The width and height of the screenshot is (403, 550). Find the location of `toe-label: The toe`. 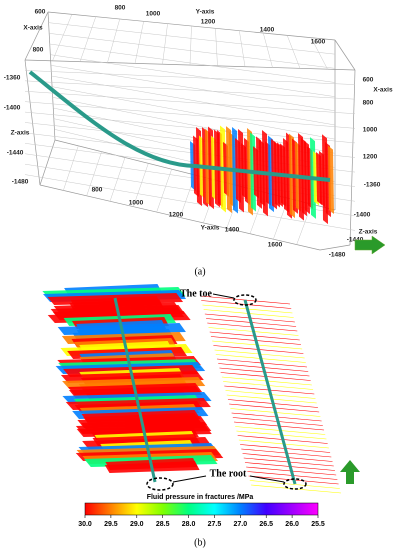

toe-label: The toe is located at coordinates (196, 293).